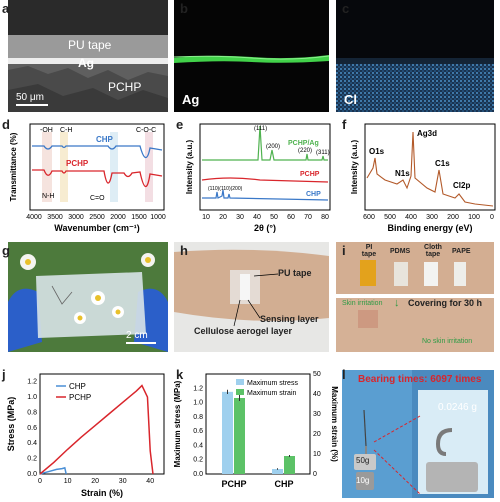 The height and width of the screenshot is (502, 500). Describe the element at coordinates (346, 8) in the screenshot. I see `panel-c-letter: c` at that location.